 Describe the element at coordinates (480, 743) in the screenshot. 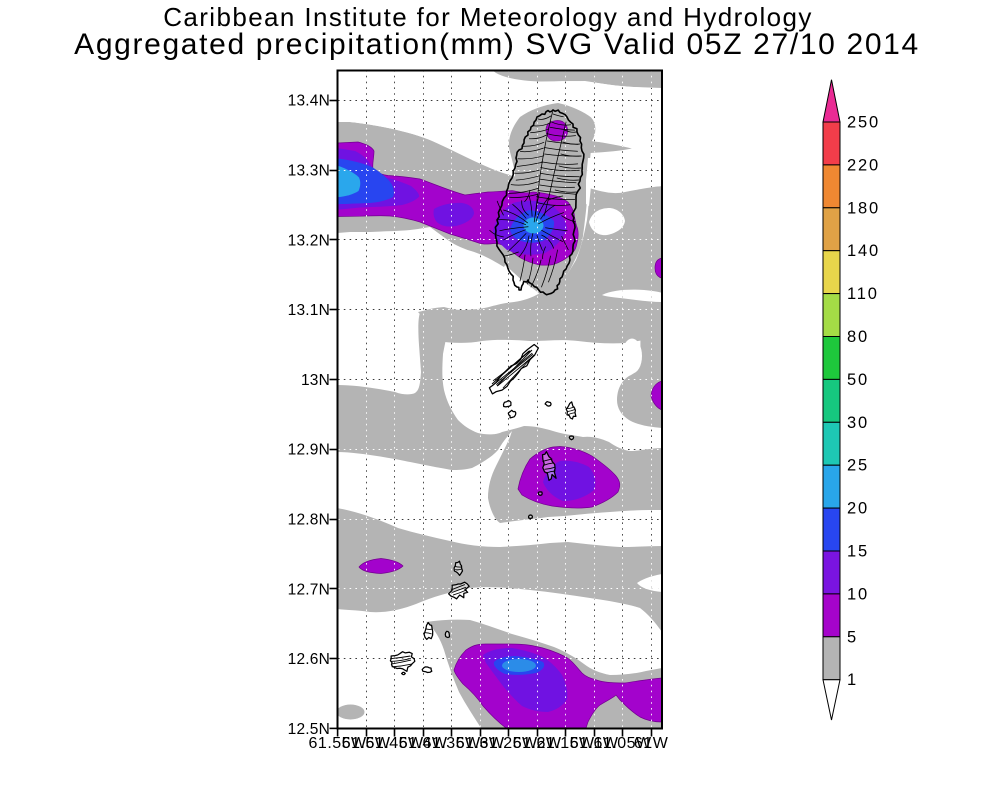

I see `svg-text: 61.3W` at that location.